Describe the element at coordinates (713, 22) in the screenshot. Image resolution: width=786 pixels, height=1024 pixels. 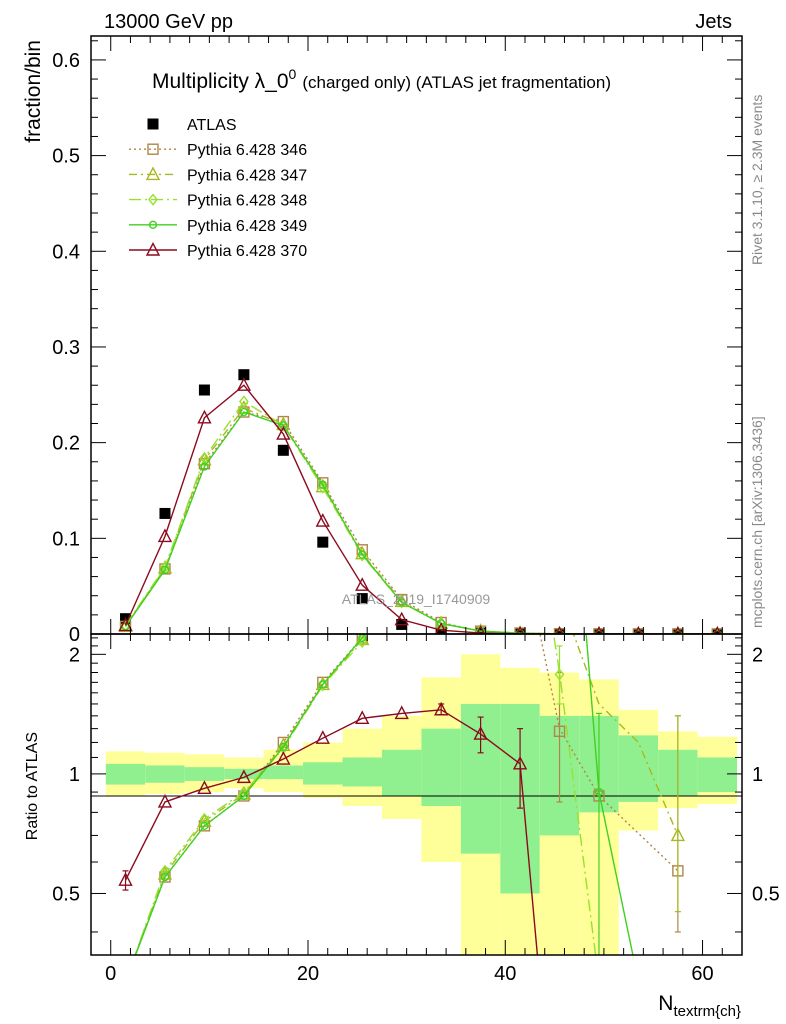
I see `header-right: Jets` at that location.